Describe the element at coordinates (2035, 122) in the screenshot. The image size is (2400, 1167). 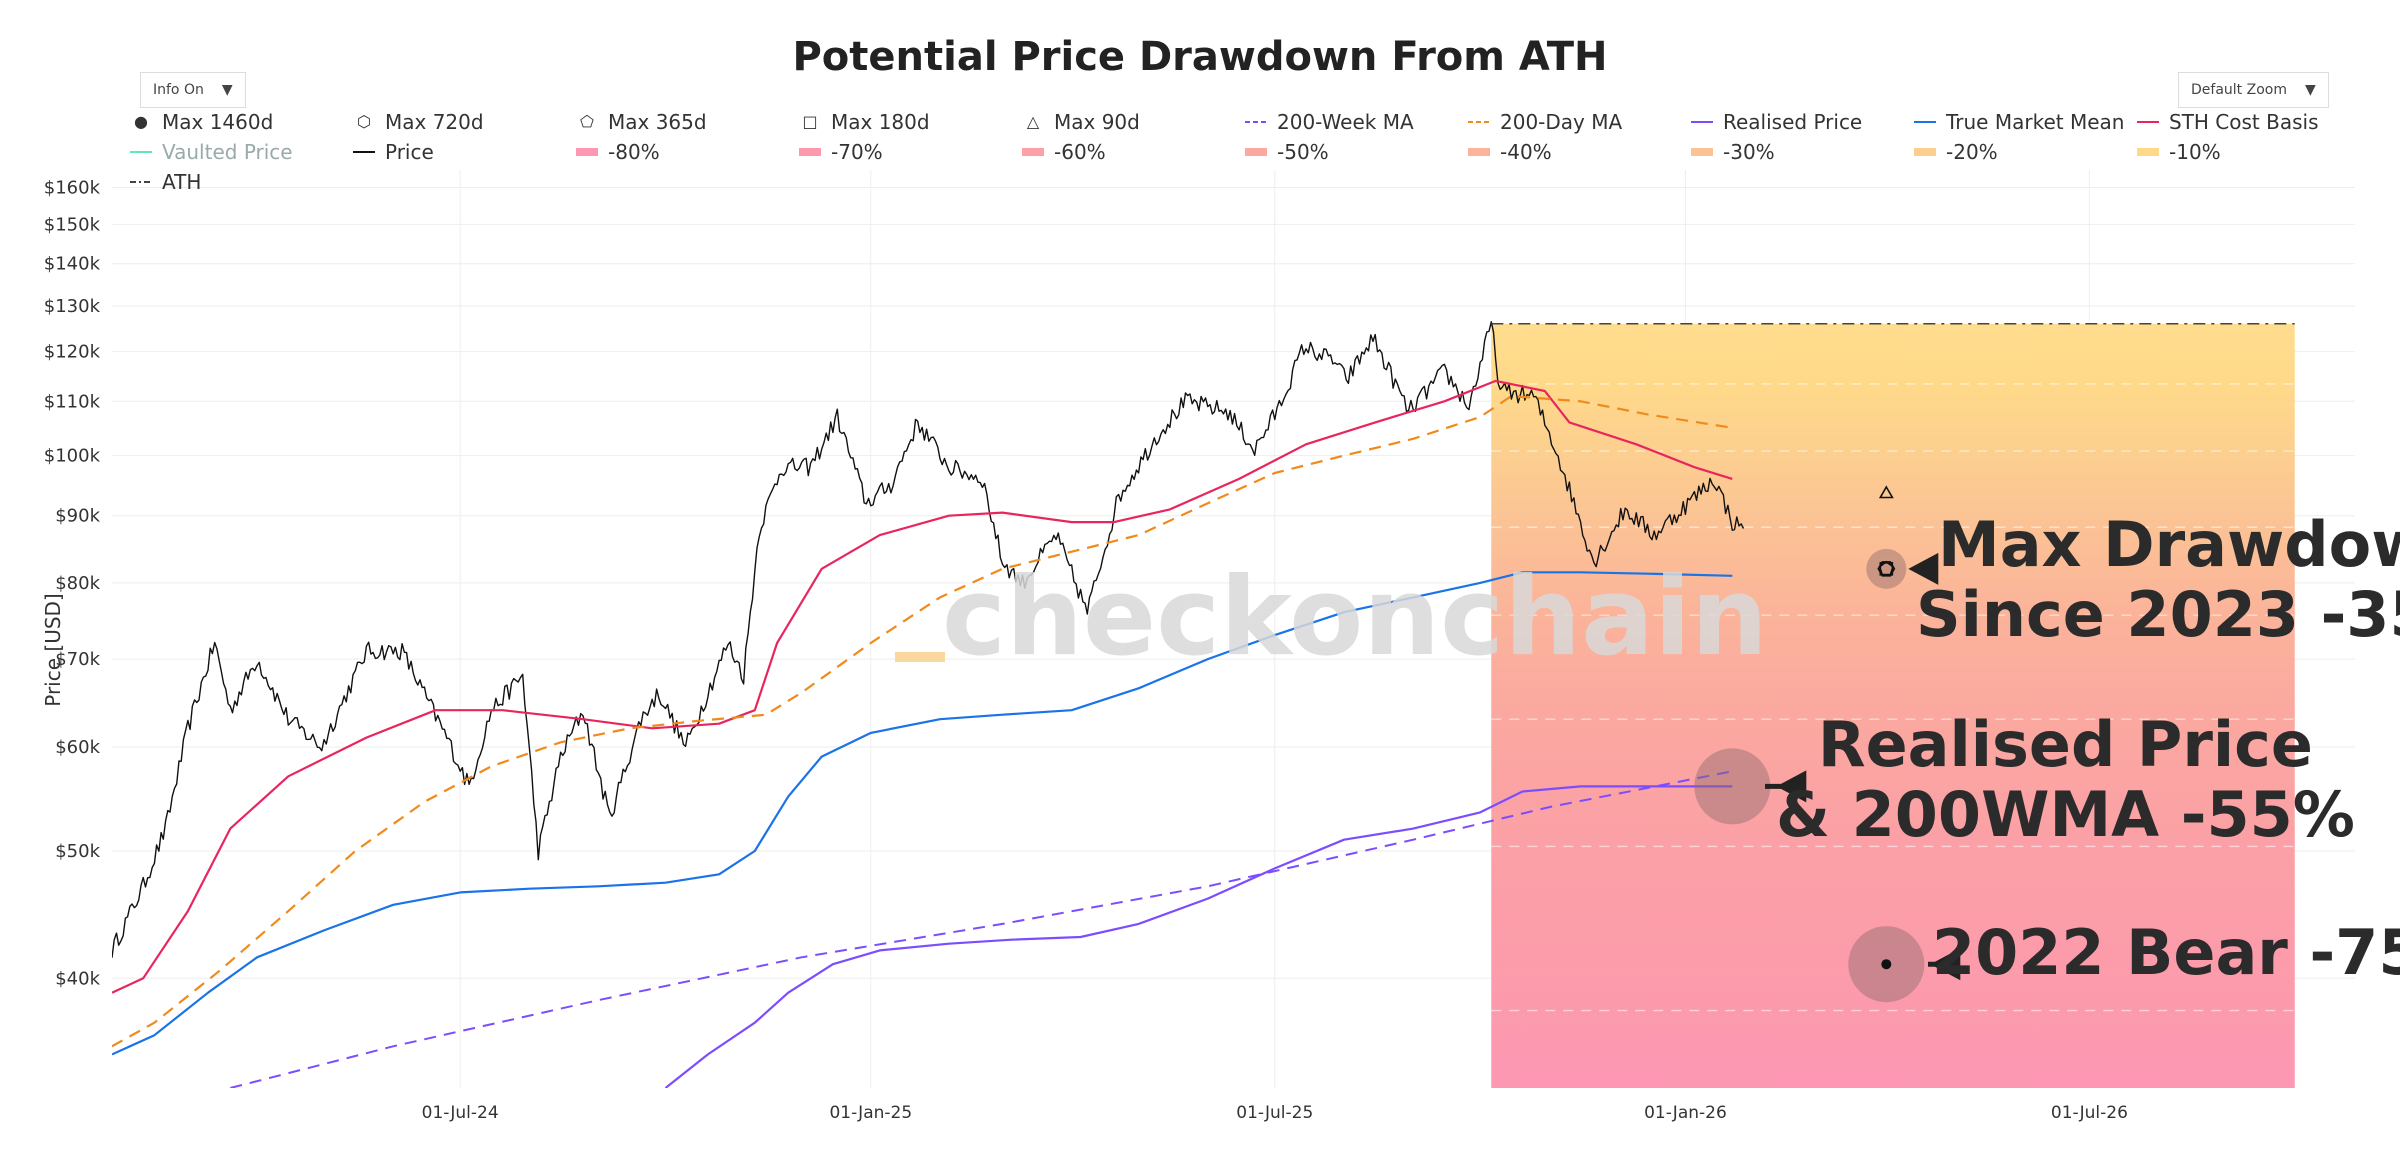
I see `legend-label: True Market Mean` at that location.